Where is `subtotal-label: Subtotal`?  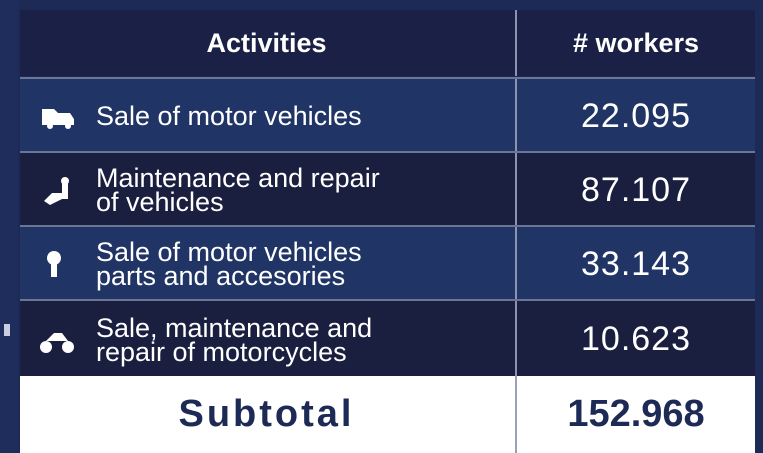
subtotal-label: Subtotal is located at coordinates (266, 414).